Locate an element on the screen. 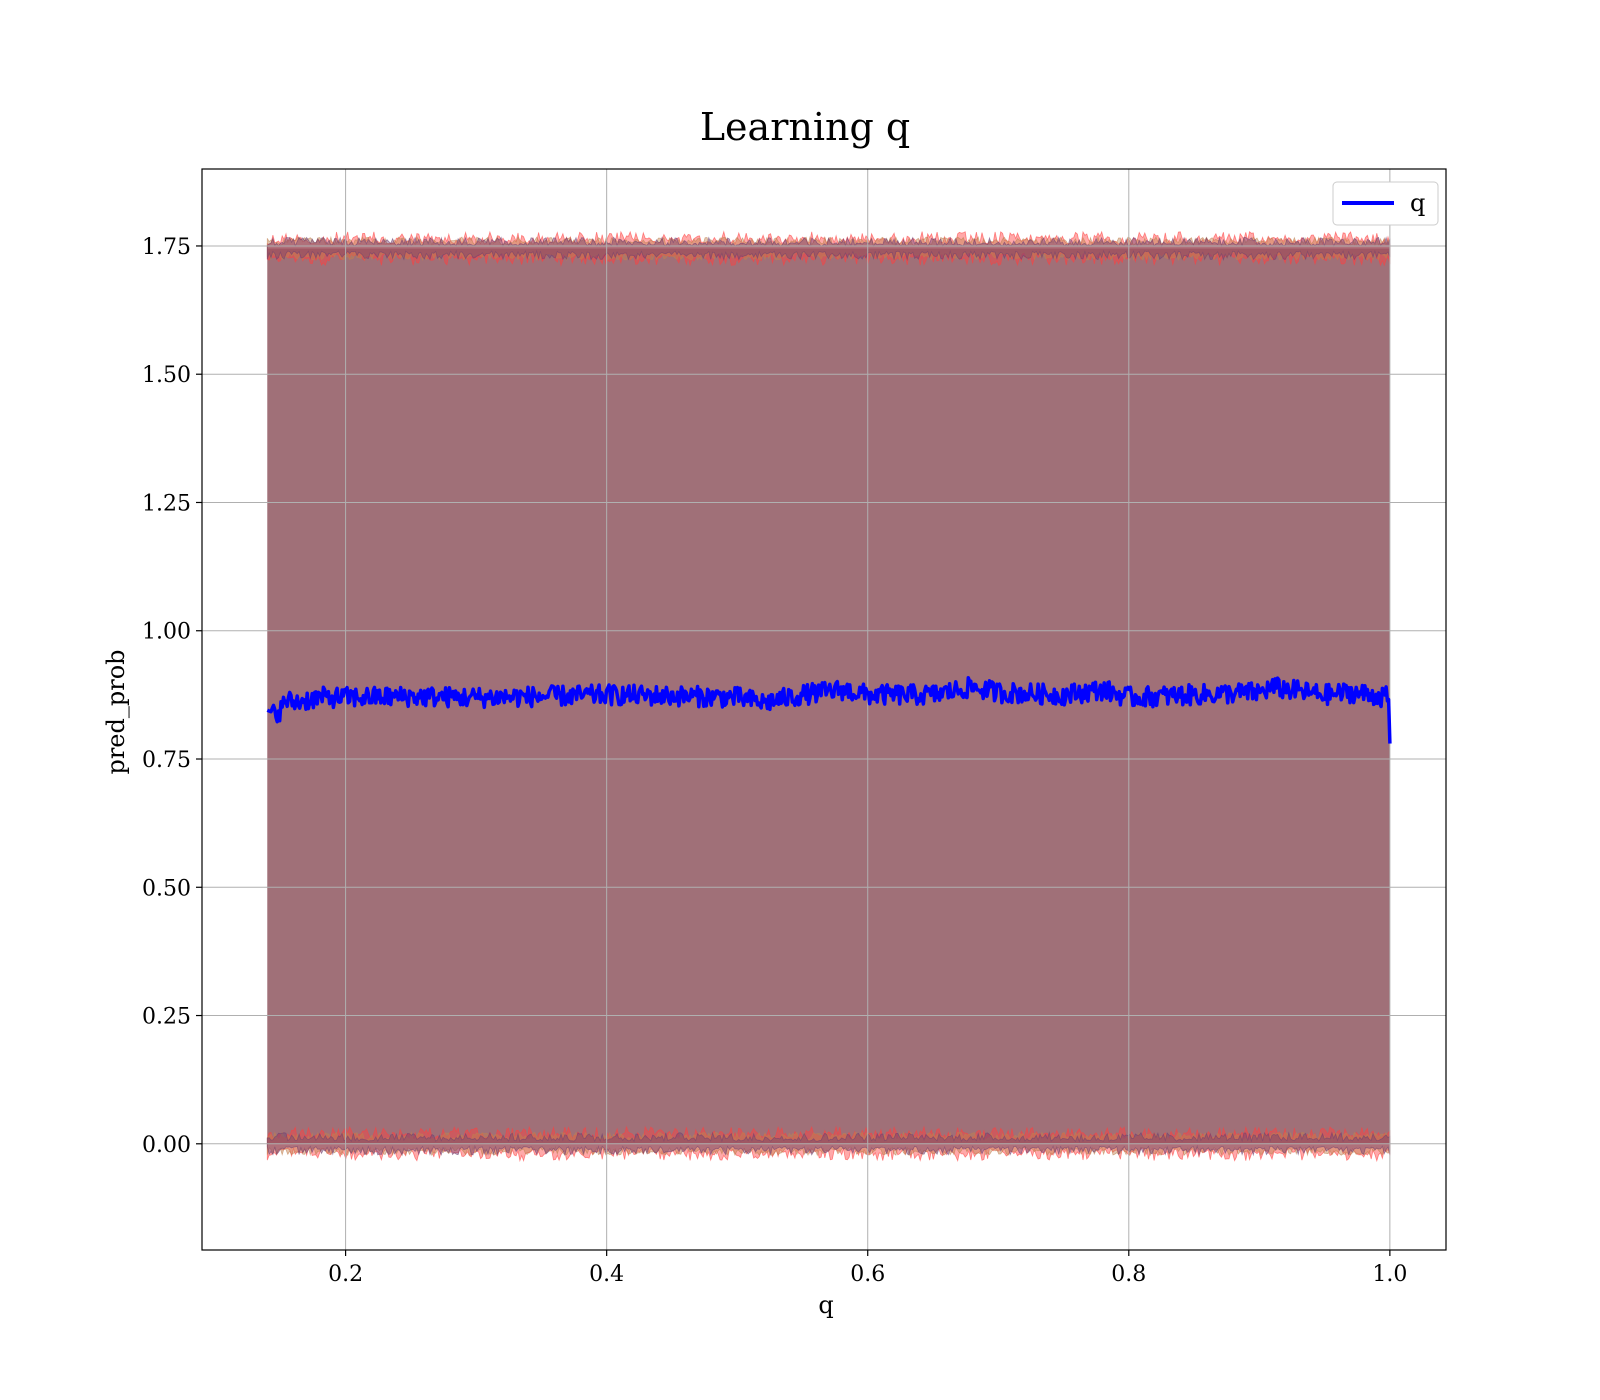 The height and width of the screenshot is (1400, 1600). y-axis-label: pred_prob is located at coordinates (116, 711).